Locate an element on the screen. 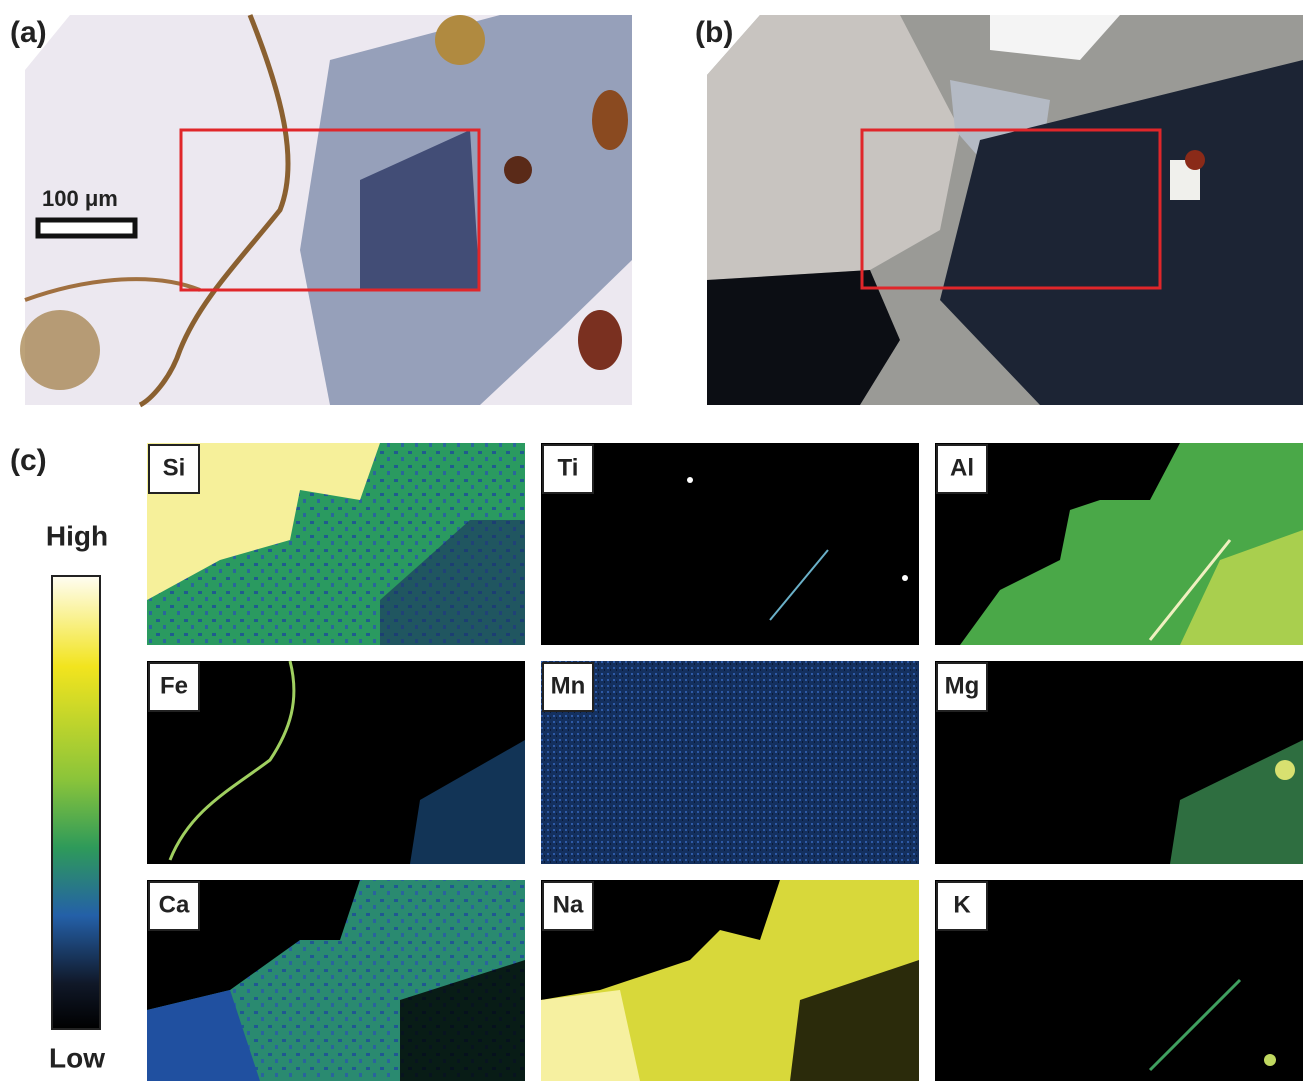  map-ca is located at coordinates (336, 980).